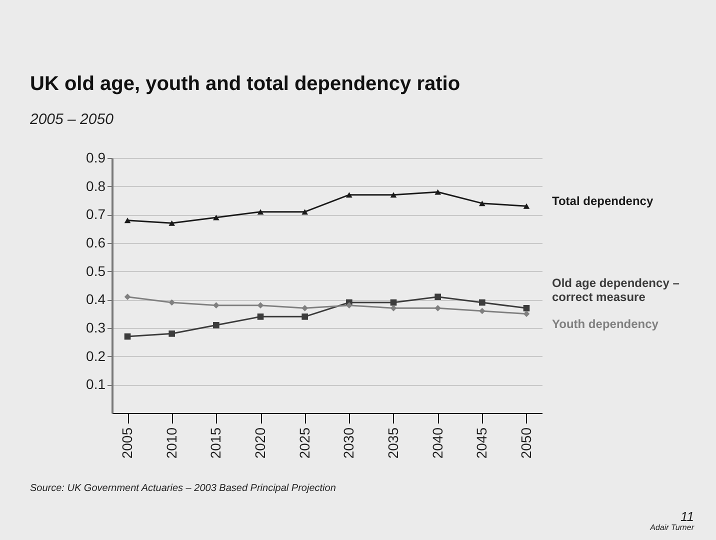  What do you see at coordinates (96, 158) in the screenshot?
I see `y-tick-label: 0.9` at bounding box center [96, 158].